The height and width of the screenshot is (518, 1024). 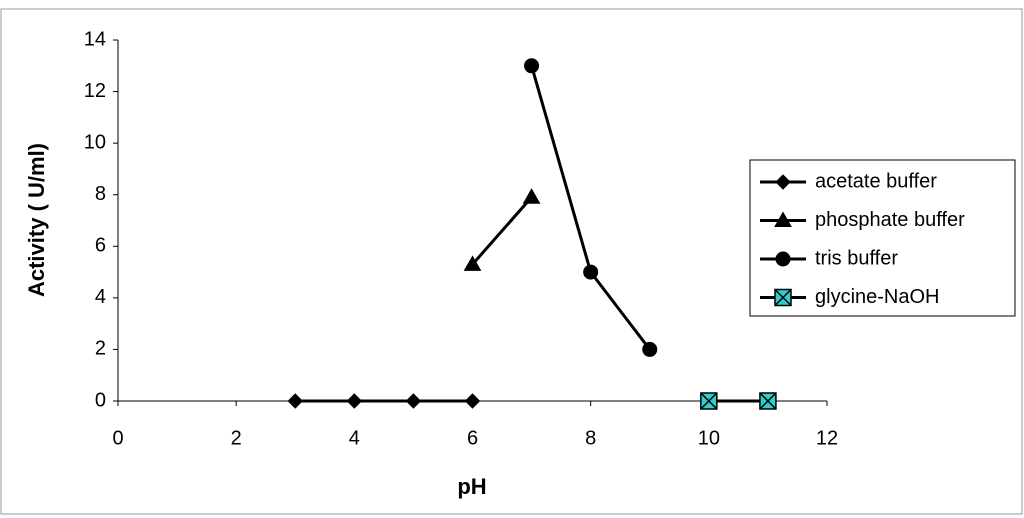 What do you see at coordinates (590, 438) in the screenshot?
I see `x-tick-label: 8` at bounding box center [590, 438].